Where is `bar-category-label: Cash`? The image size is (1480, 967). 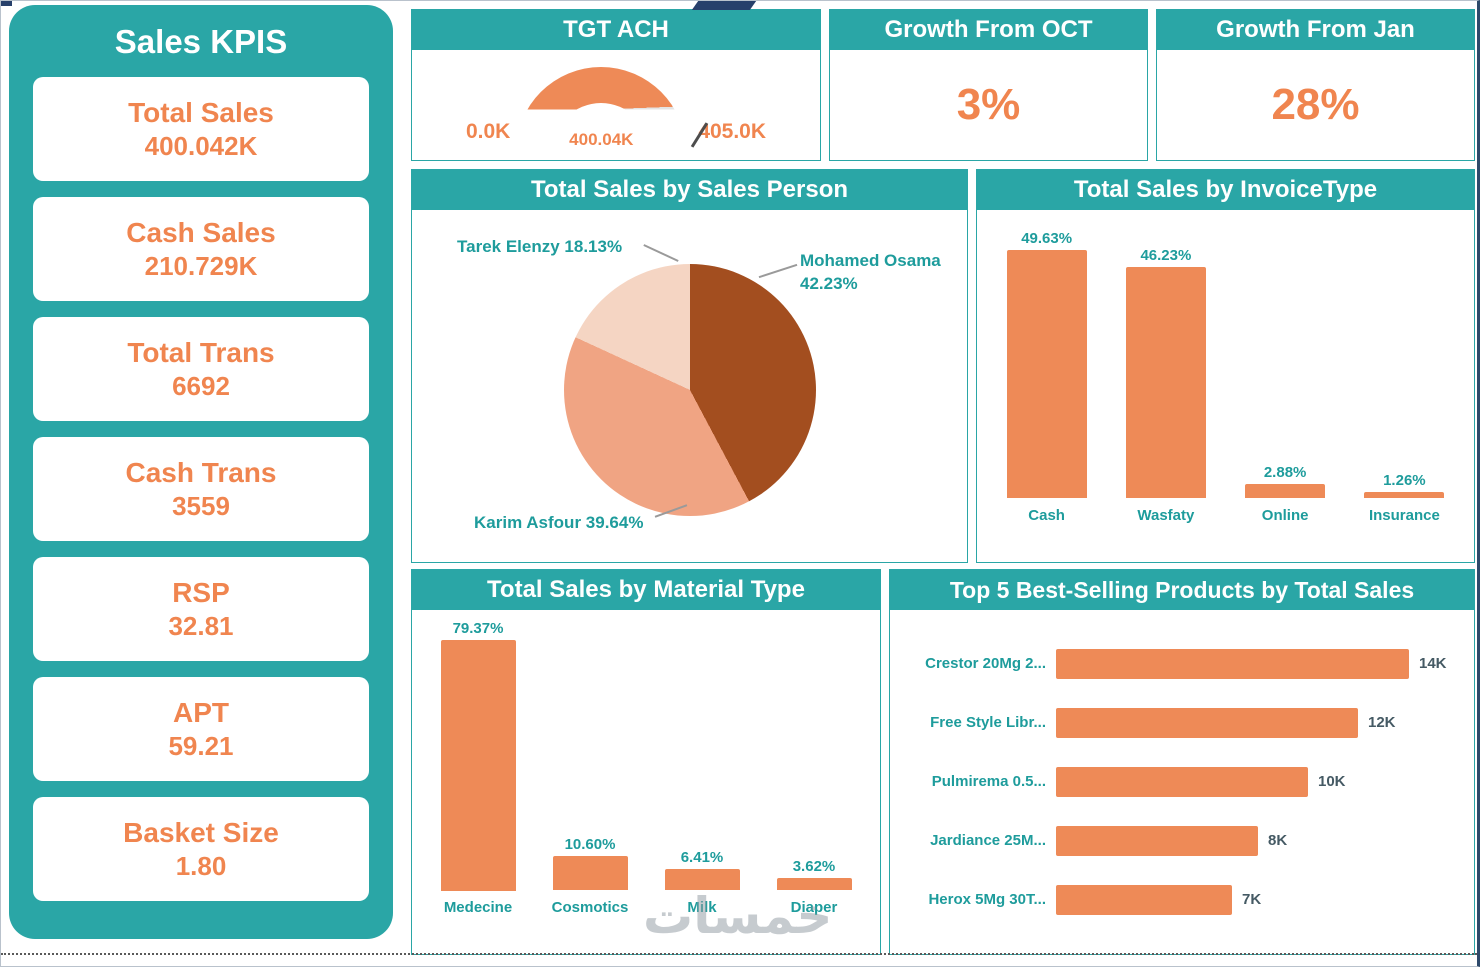
bar-category-label: Cash is located at coordinates (1046, 515).